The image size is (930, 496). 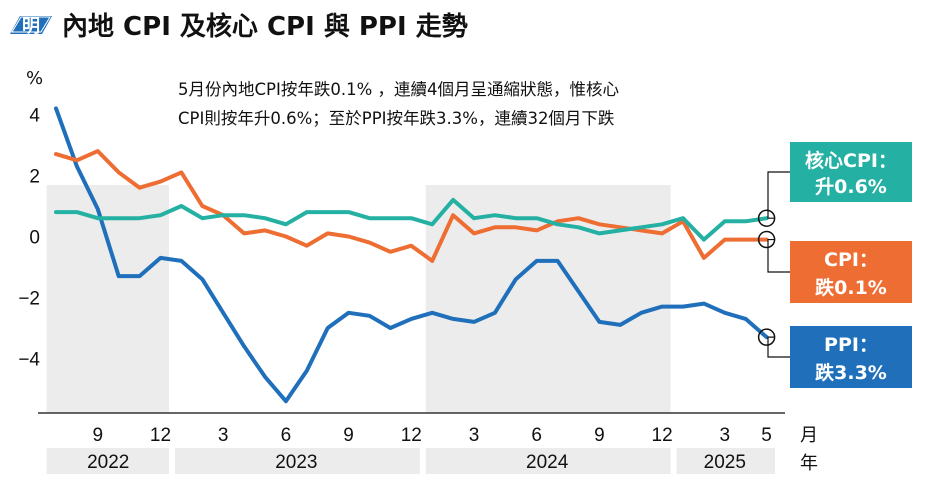 I want to click on y-tick-label: 0, so click(x=34, y=238).